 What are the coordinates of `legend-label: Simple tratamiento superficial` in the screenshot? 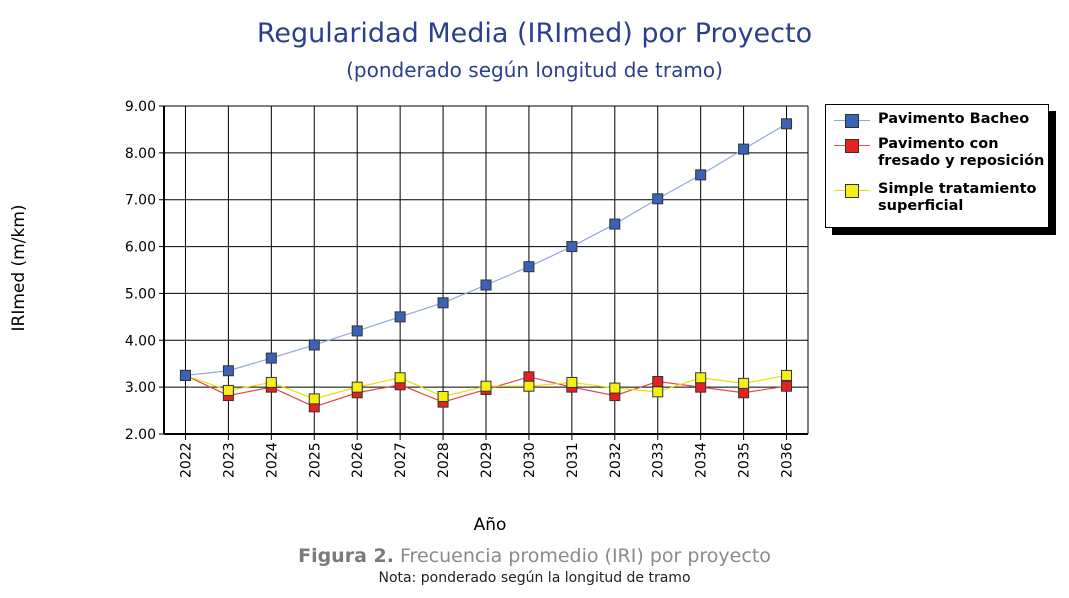 It's located at (957, 197).